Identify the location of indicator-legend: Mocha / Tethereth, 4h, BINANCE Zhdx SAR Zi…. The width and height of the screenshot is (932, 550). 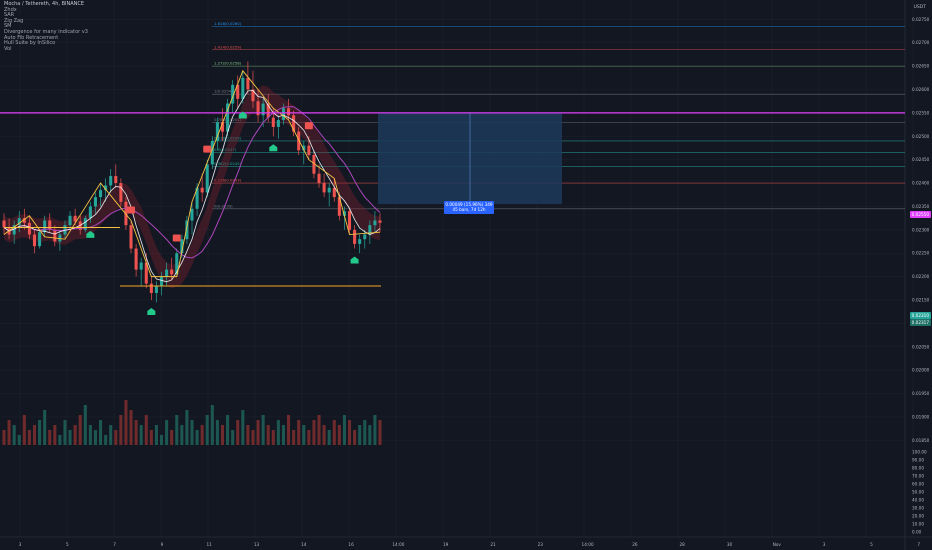
(46, 26).